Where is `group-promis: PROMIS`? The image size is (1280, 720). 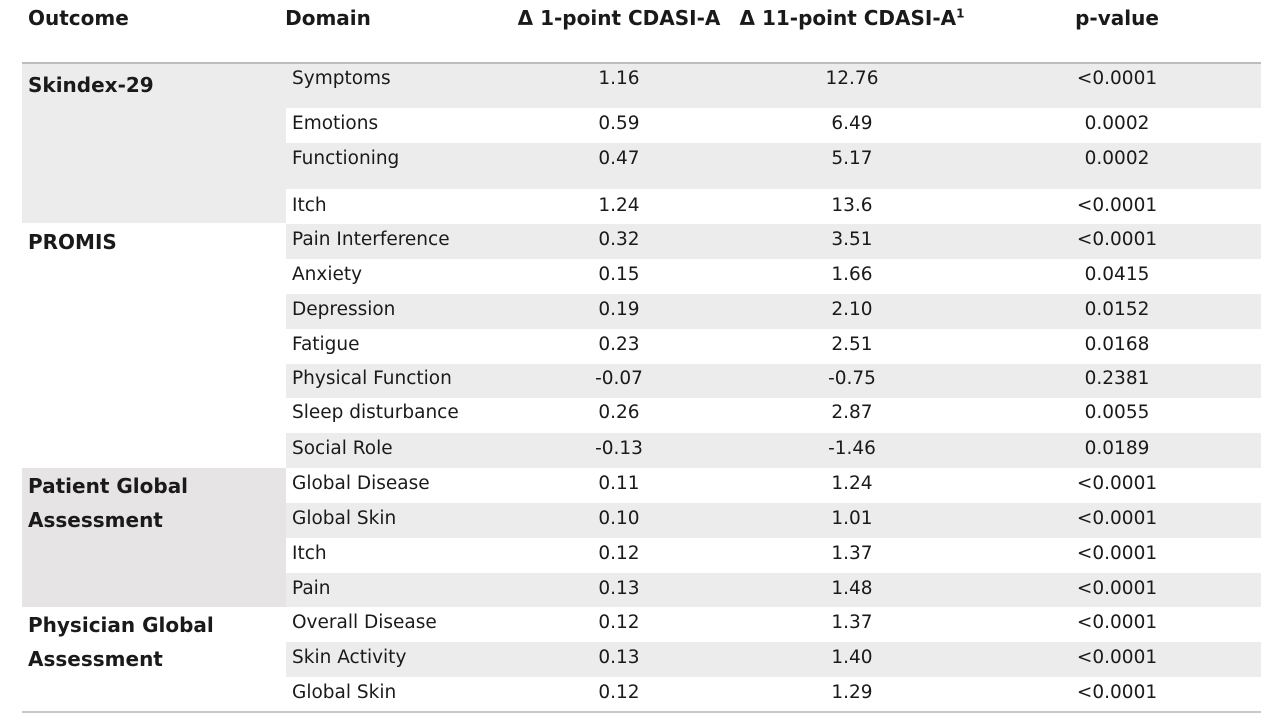 group-promis: PROMIS is located at coordinates (154, 346).